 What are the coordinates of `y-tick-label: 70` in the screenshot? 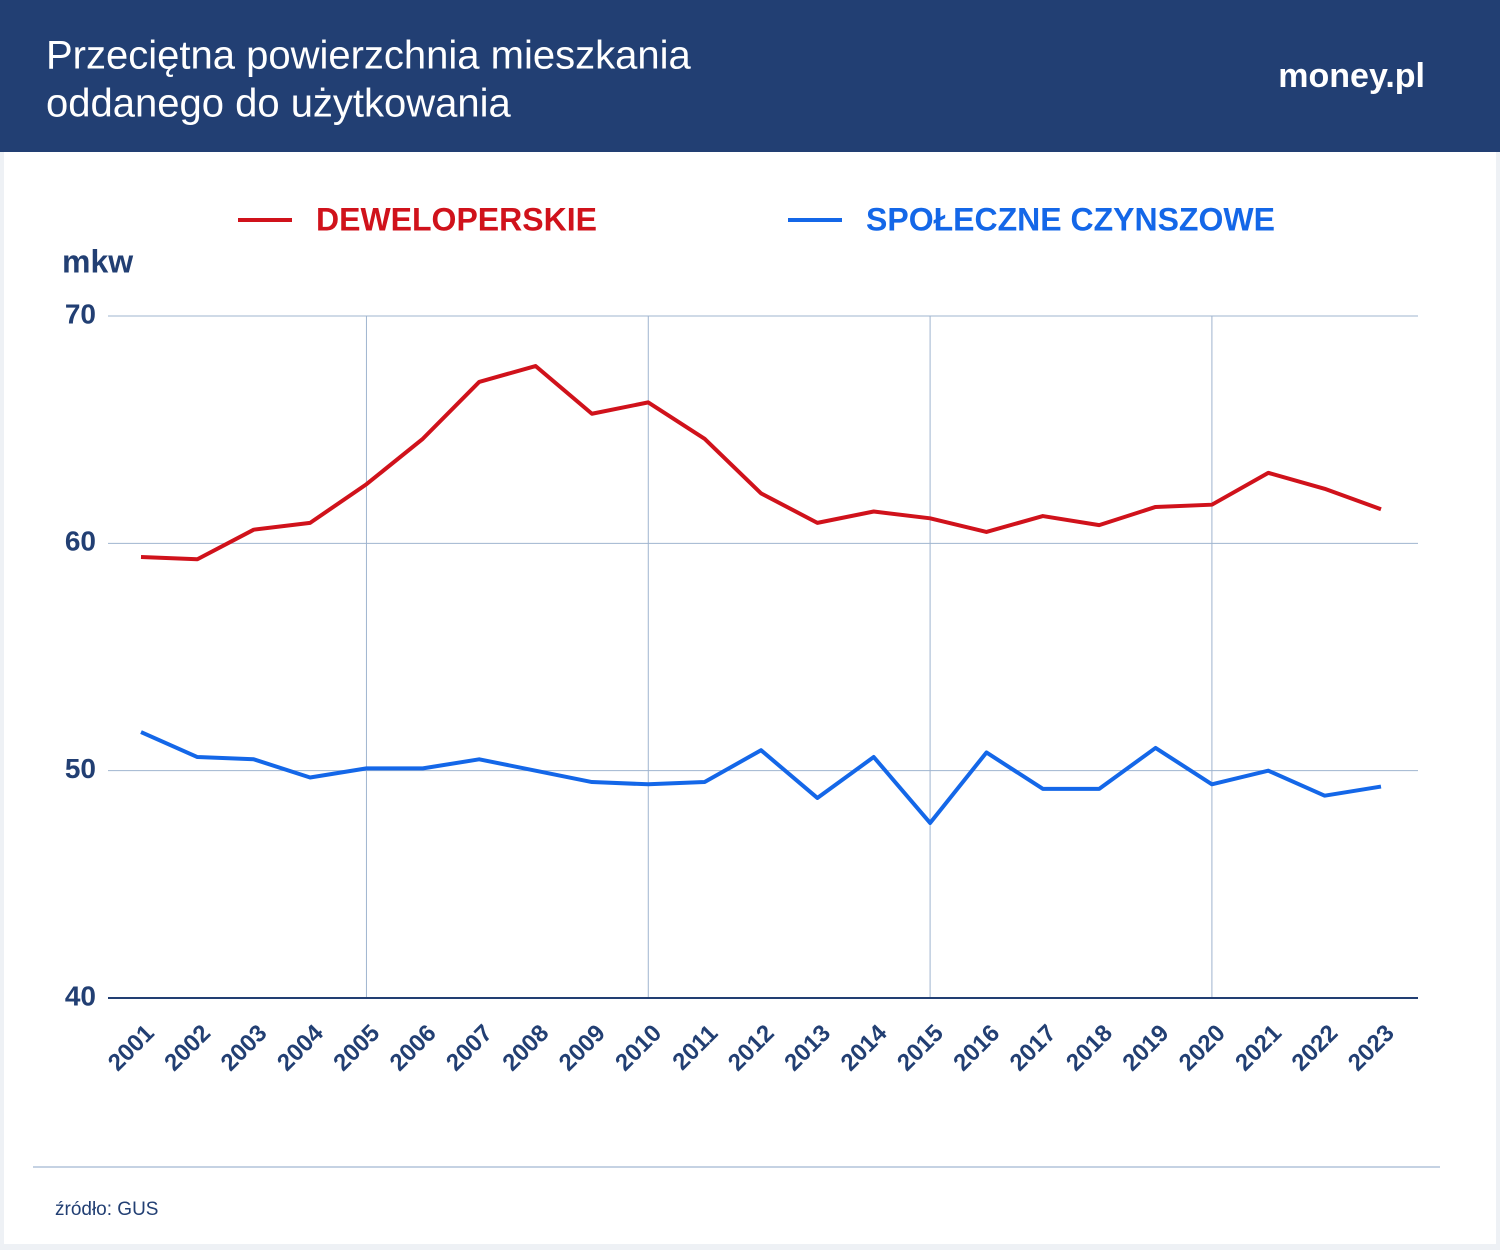 It's located at (80, 313).